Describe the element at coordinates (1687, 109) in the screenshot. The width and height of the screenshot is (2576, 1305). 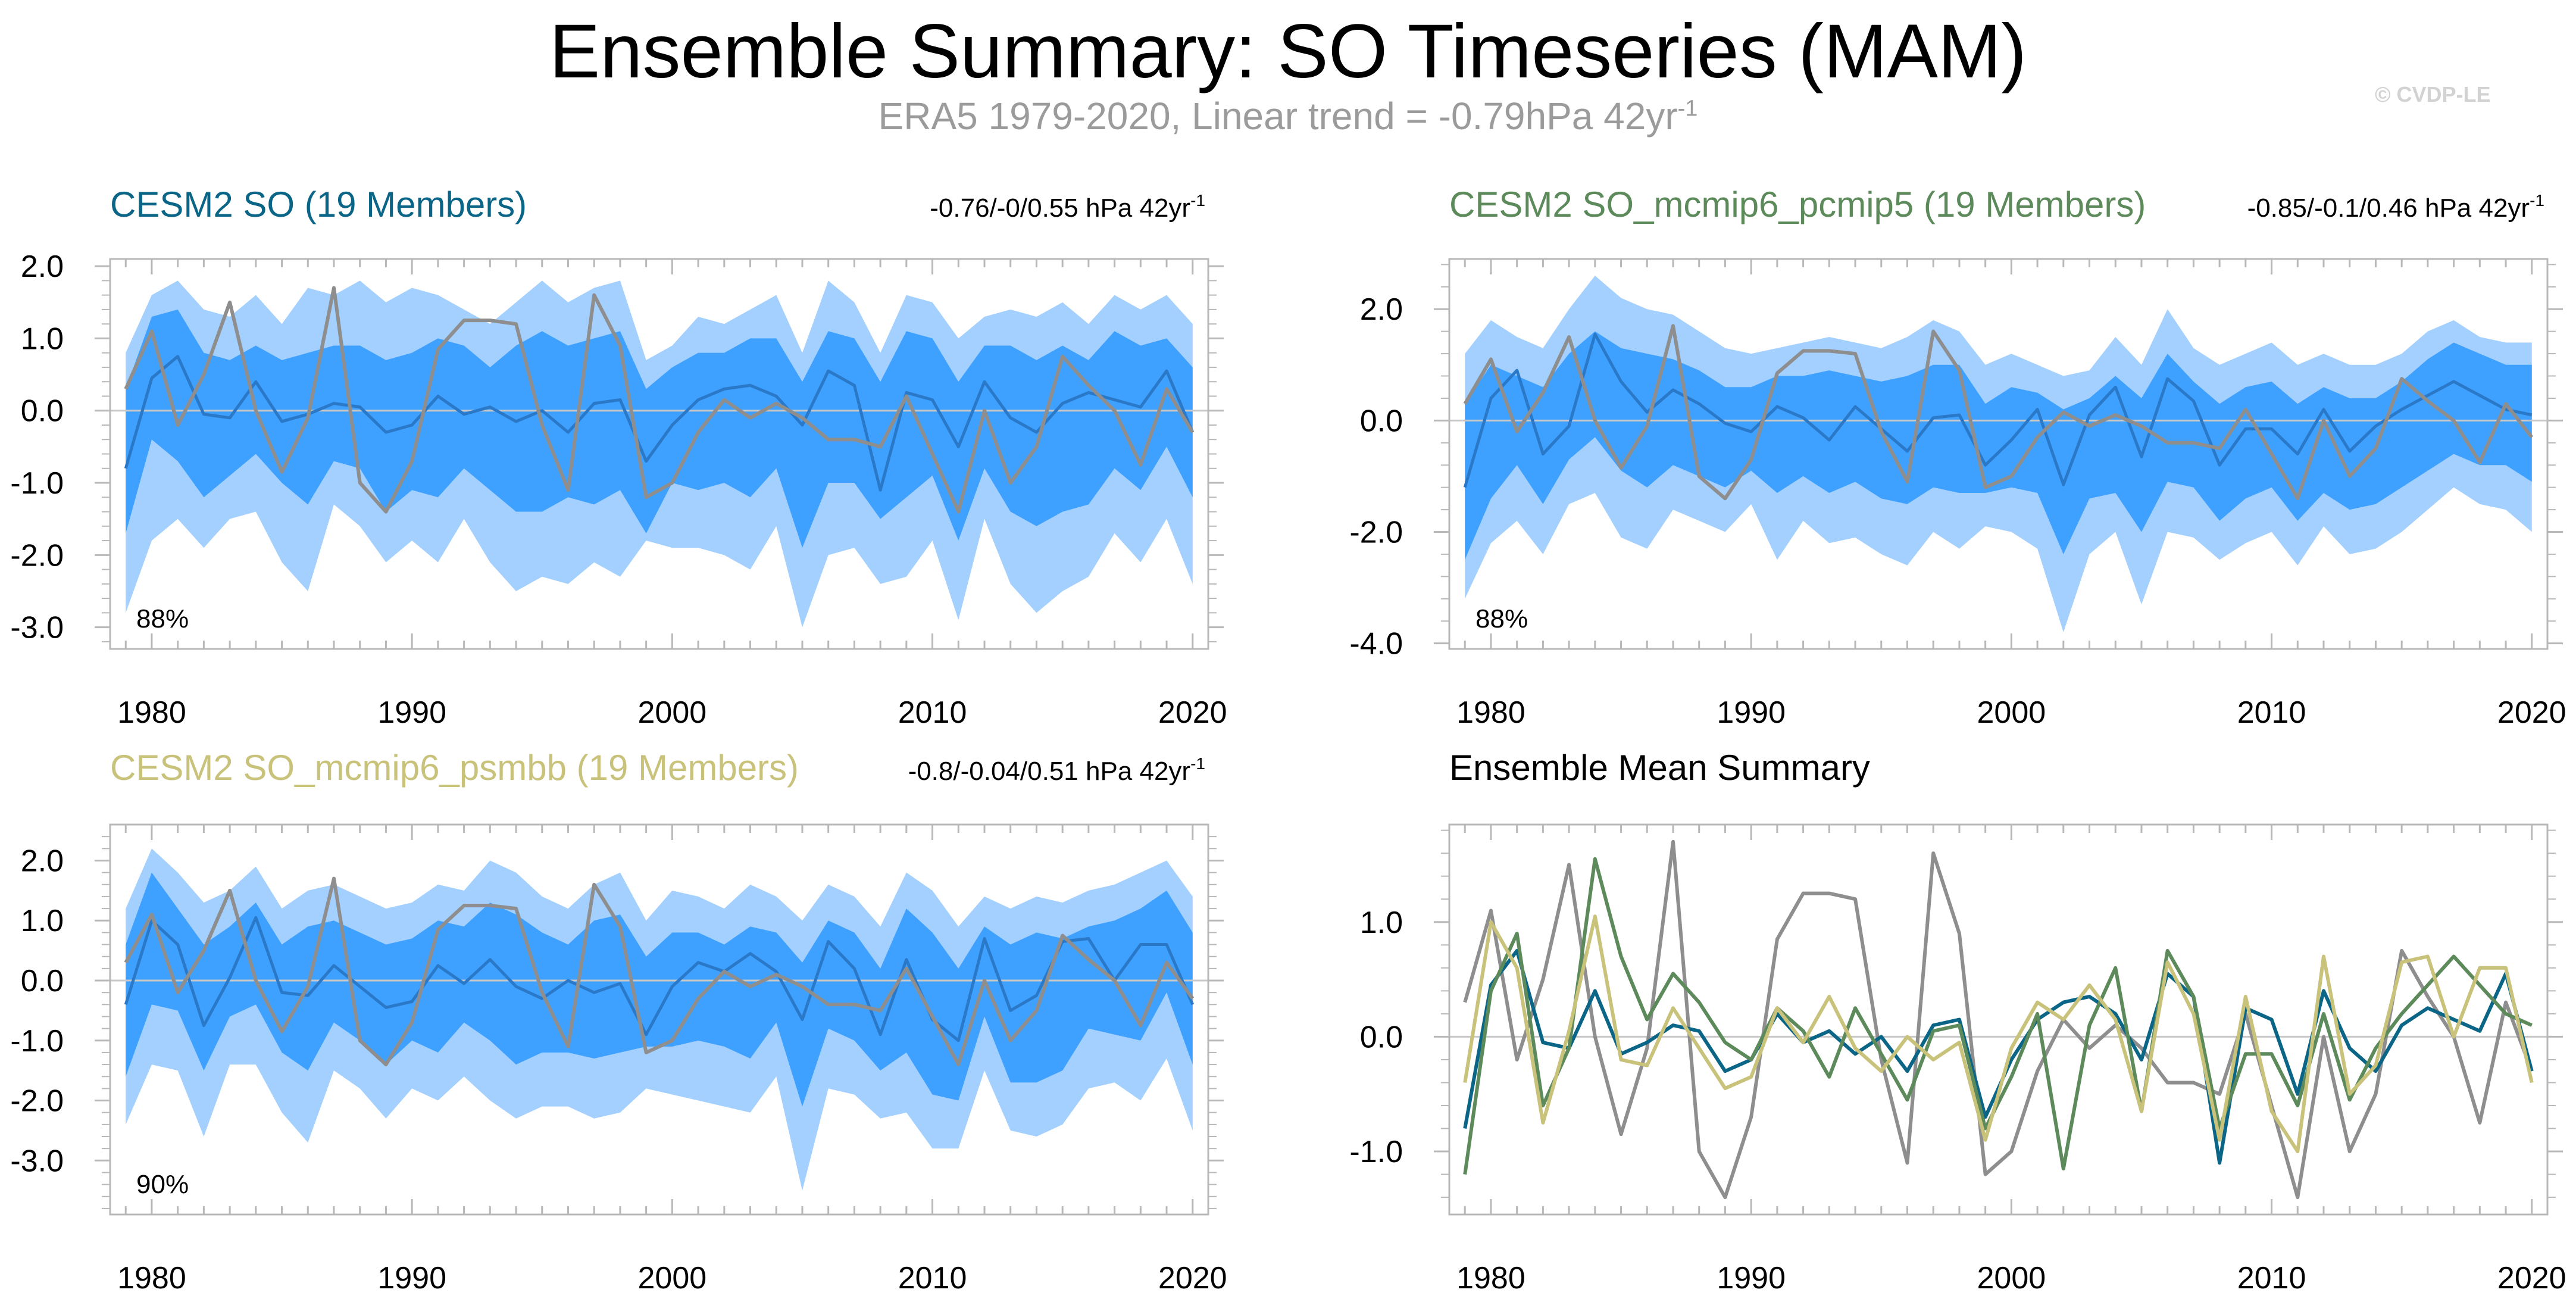
I see `subtitle-superscript: -1` at that location.